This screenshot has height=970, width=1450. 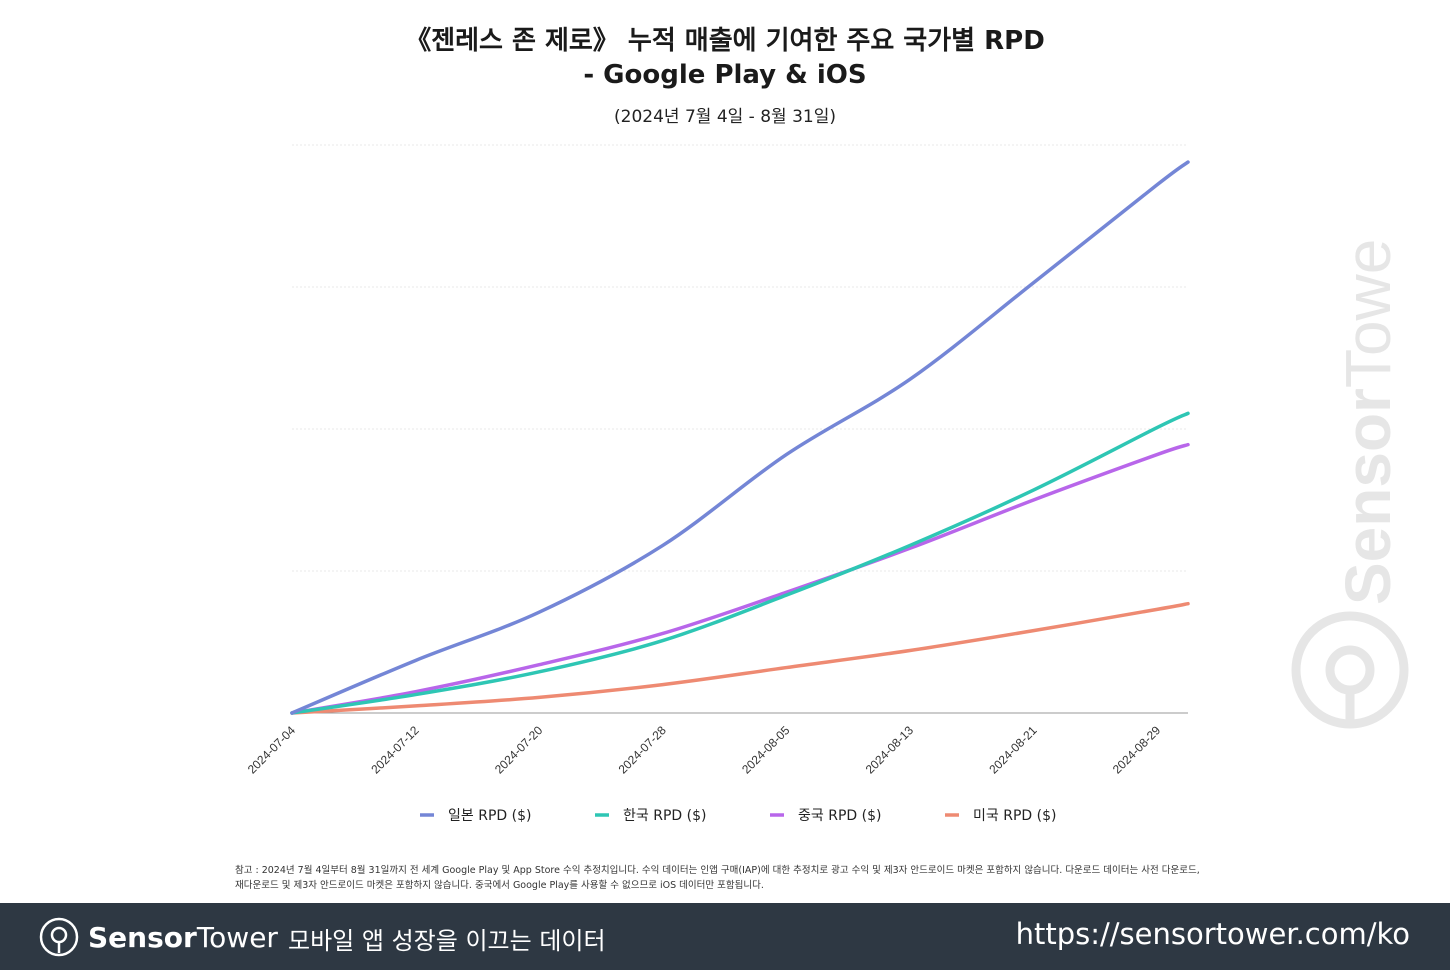 What do you see at coordinates (725, 41) in the screenshot?
I see `chart-title: 《젠레스 존 제로》 누적 매출에 기여한 주요 국가별 RPD` at bounding box center [725, 41].